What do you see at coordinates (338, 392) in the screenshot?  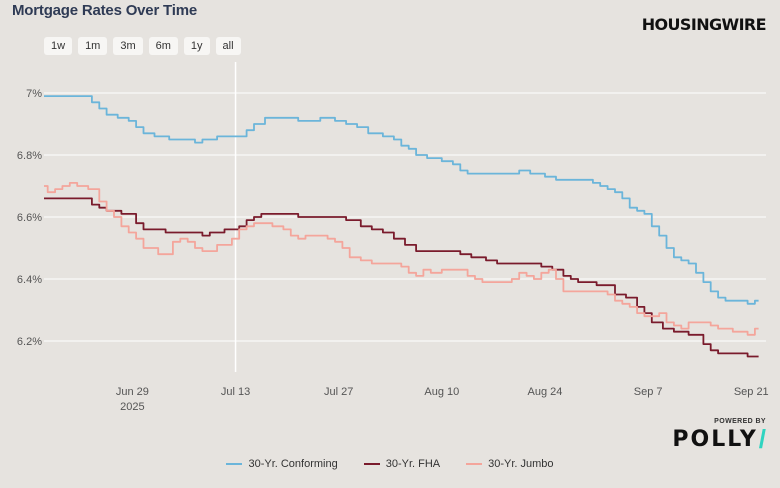 I see `x-tick-label: Jul 27` at bounding box center [338, 392].